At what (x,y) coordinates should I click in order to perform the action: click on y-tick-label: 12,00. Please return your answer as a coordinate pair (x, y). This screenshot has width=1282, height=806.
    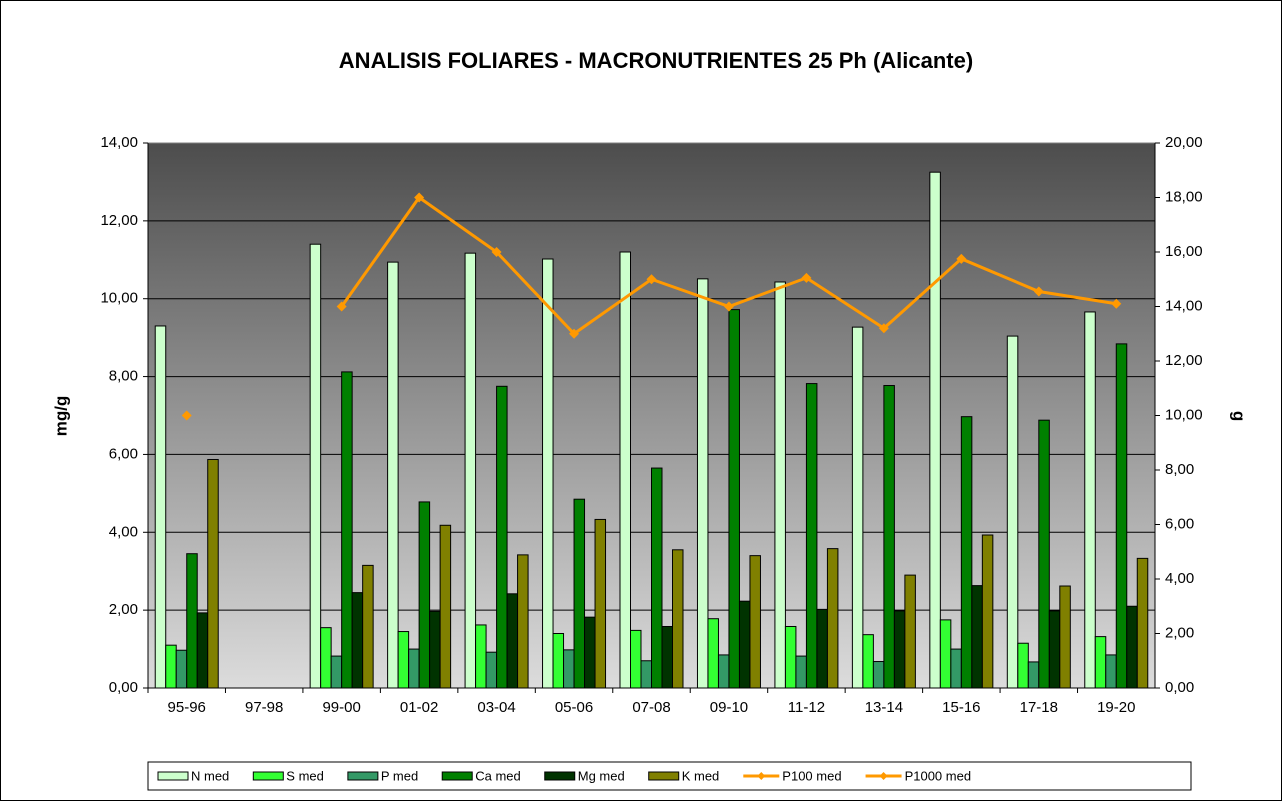
    Looking at the image, I should click on (119, 220).